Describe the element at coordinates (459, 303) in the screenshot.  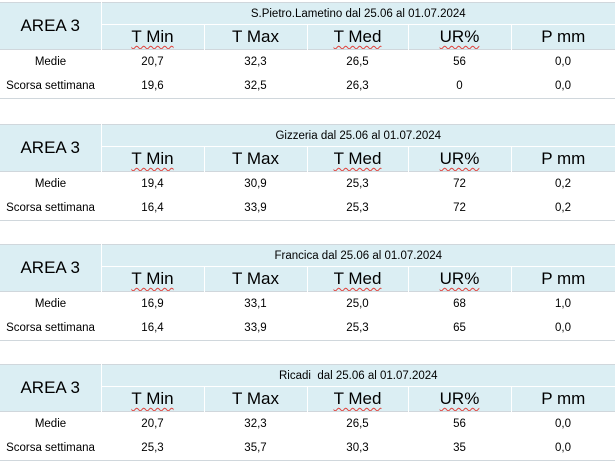
I see `cell-ur: 68` at that location.